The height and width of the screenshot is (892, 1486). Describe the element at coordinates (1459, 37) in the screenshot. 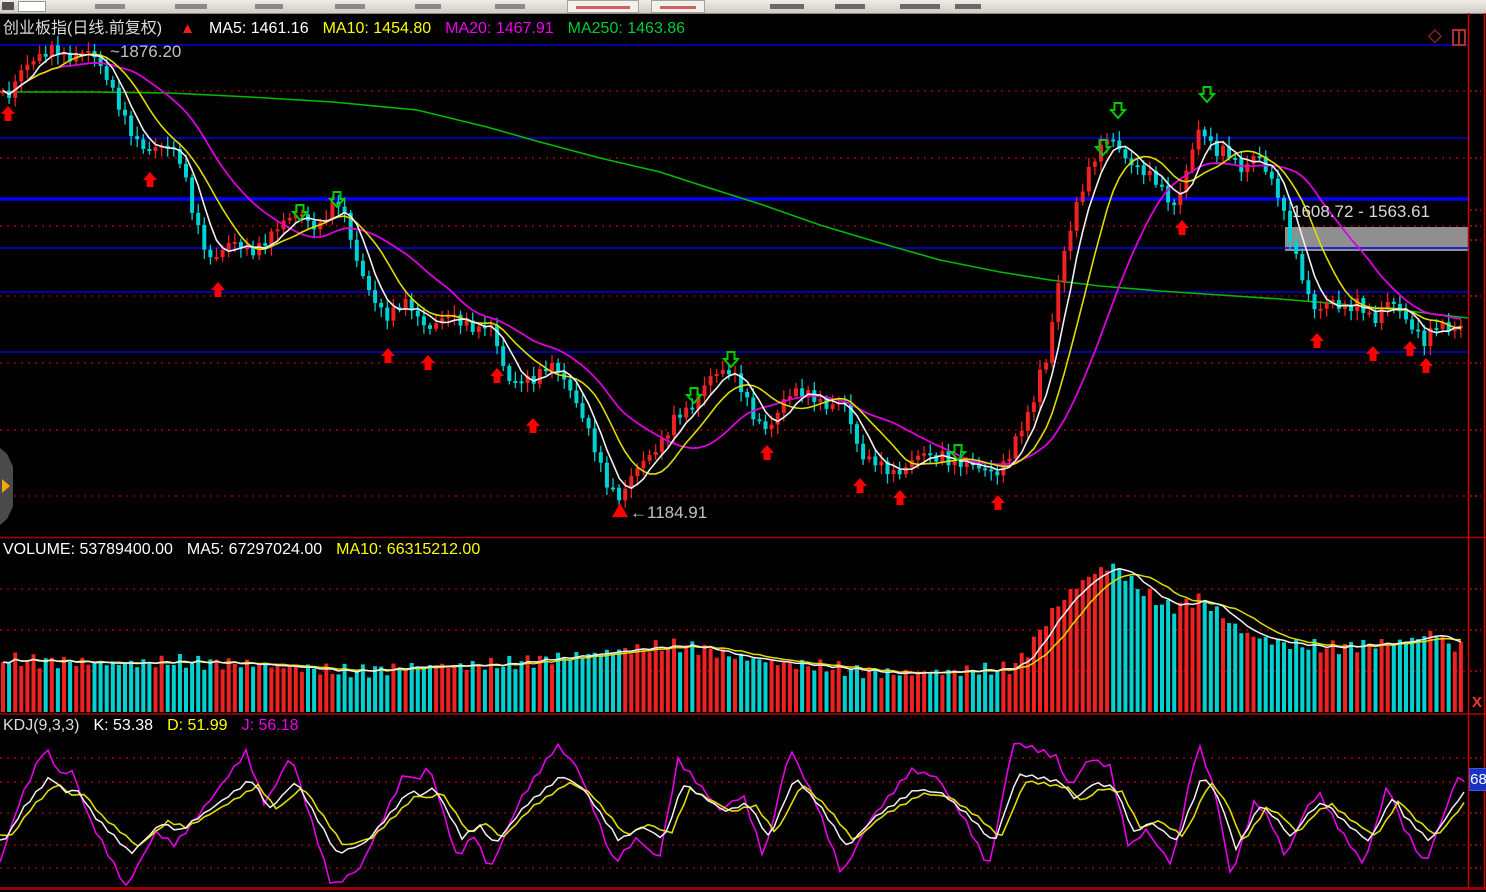

I see `window-icon` at that location.